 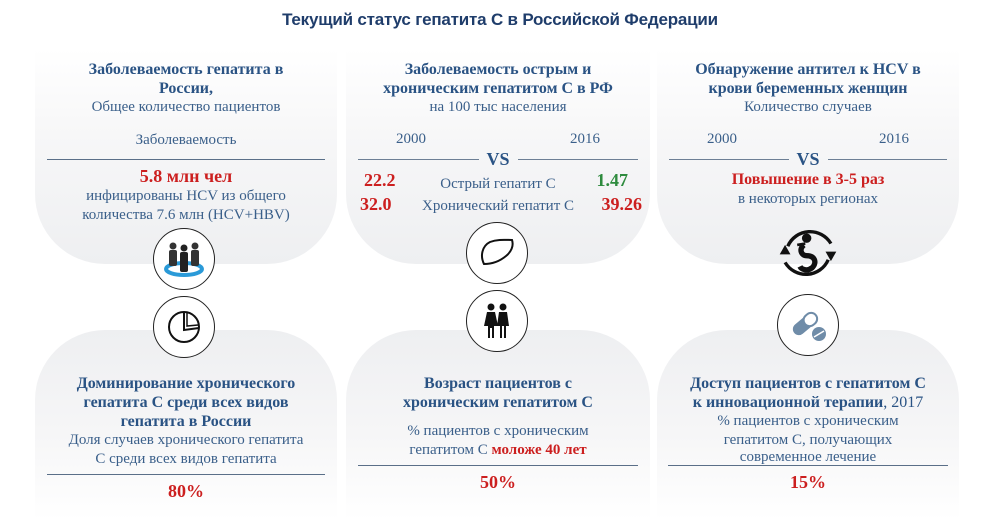 I want to click on panel-subtitle: Количество случаев, so click(x=808, y=107).